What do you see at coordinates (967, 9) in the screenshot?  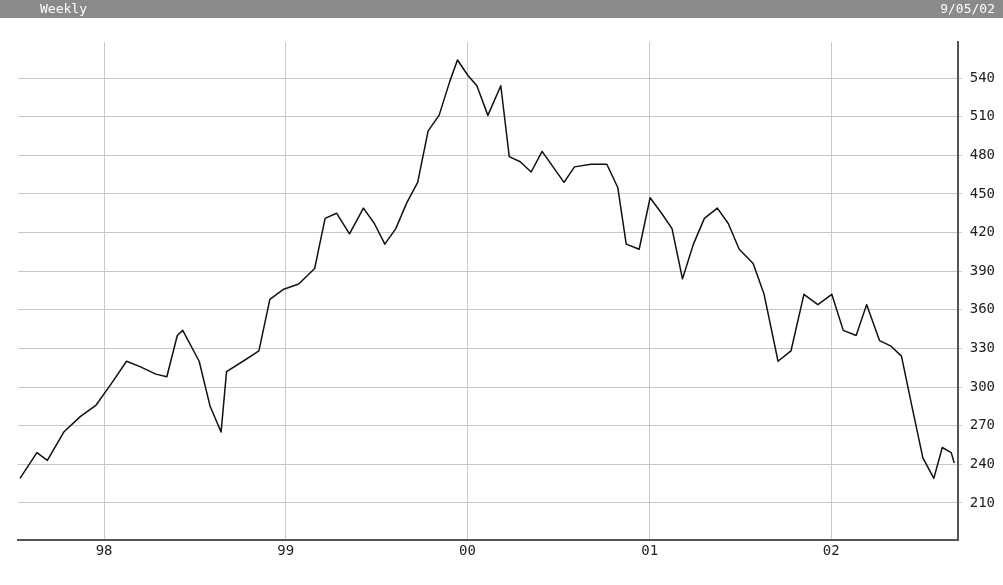 I see `text: 9/05/02` at bounding box center [967, 9].